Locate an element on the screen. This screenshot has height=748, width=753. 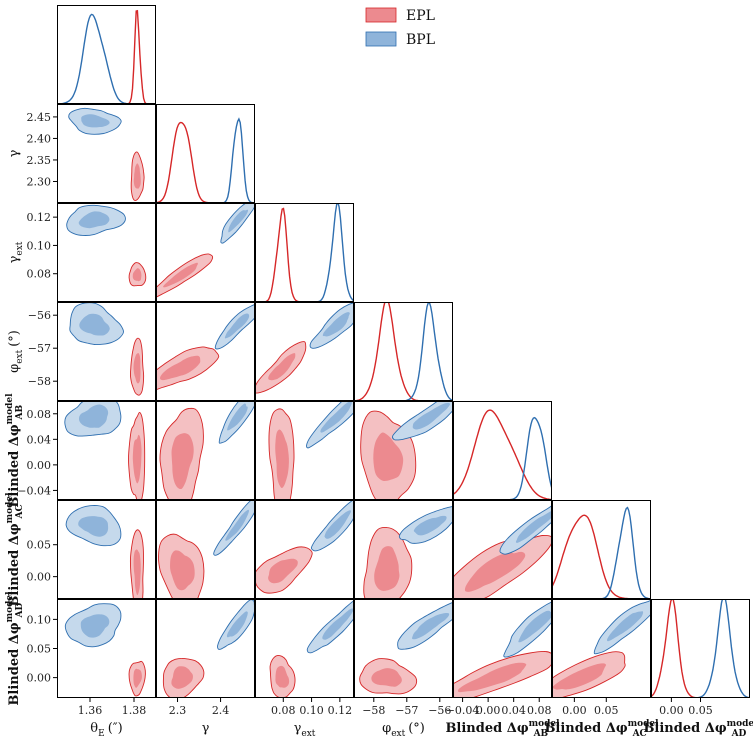
marginal-EPL-gamma is located at coordinates (205, 162).